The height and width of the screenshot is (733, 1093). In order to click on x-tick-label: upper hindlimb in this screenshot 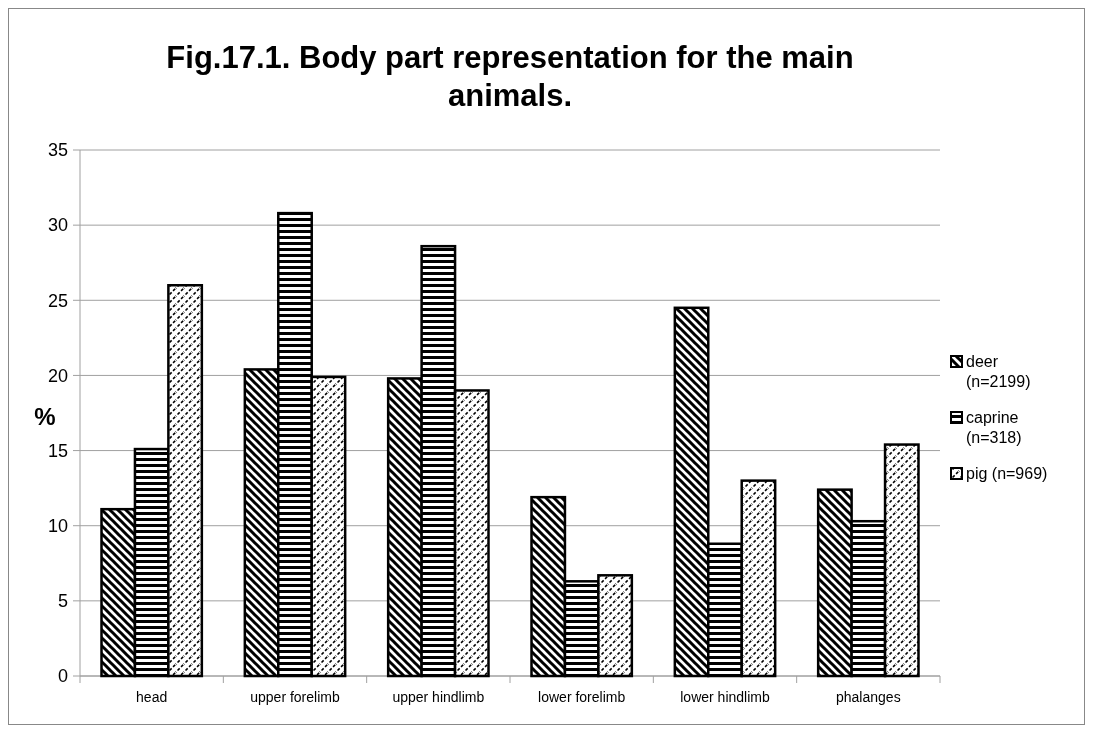, I will do `click(438, 697)`.